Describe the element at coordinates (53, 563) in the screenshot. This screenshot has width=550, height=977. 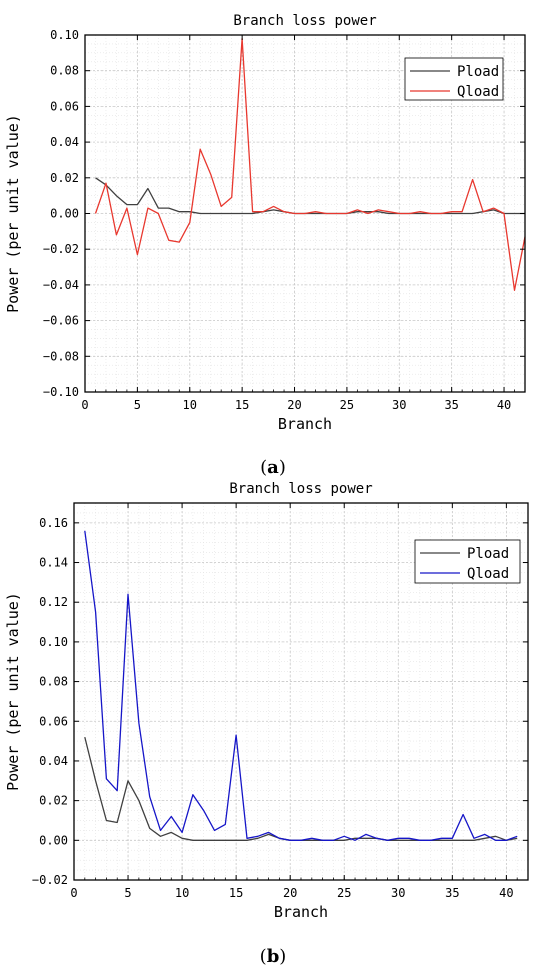
I see `y-tick-label: 0.14` at that location.